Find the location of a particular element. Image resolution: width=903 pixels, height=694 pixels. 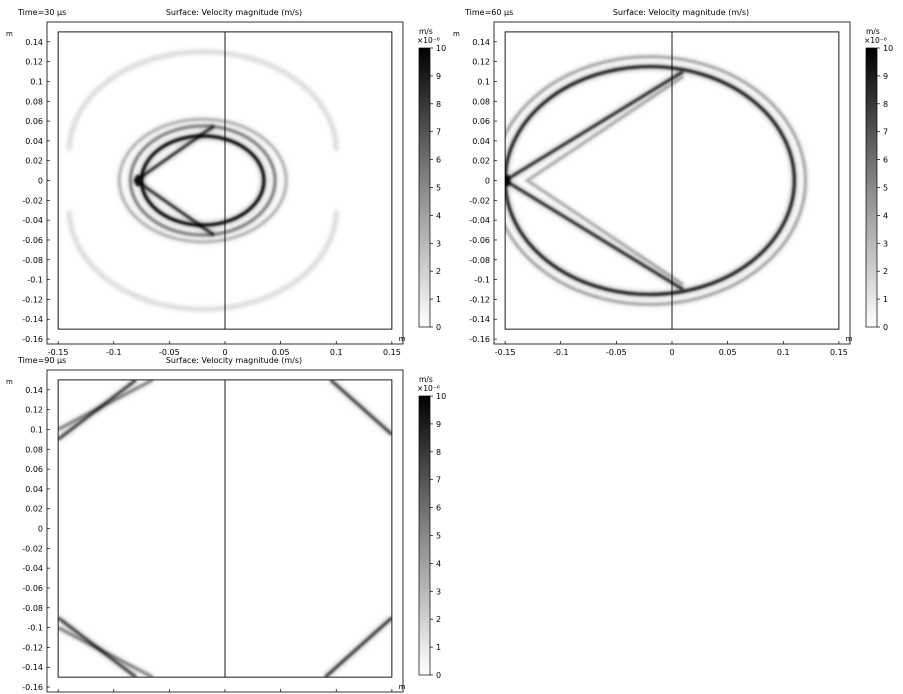

x-tick-label: -0.05 is located at coordinates (616, 352).